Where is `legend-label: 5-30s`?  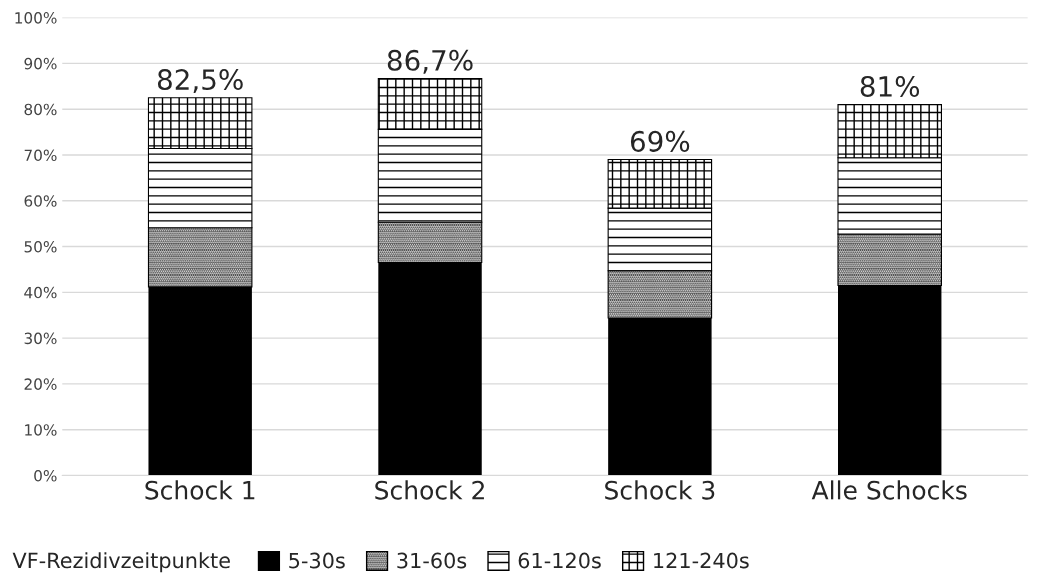
legend-label: 5-30s is located at coordinates (317, 560).